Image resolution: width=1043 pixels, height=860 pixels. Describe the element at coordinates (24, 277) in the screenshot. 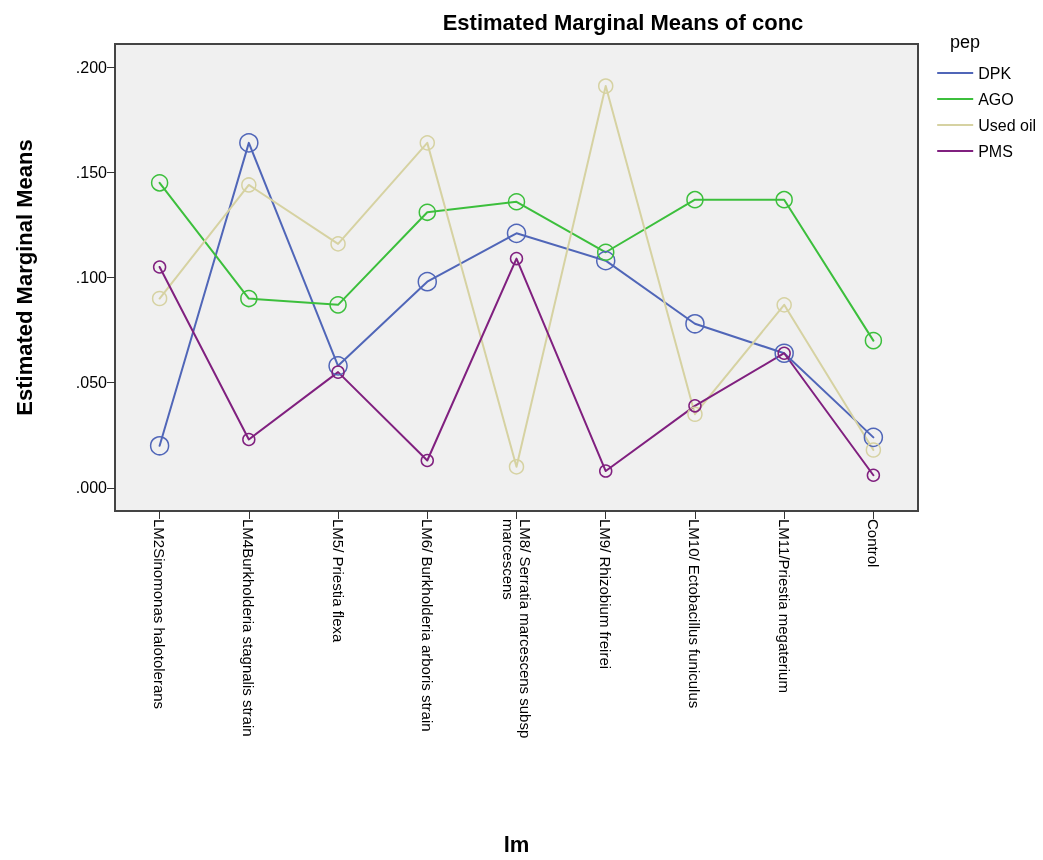

I see `y-axis-title: Estimated Marginal Means` at that location.